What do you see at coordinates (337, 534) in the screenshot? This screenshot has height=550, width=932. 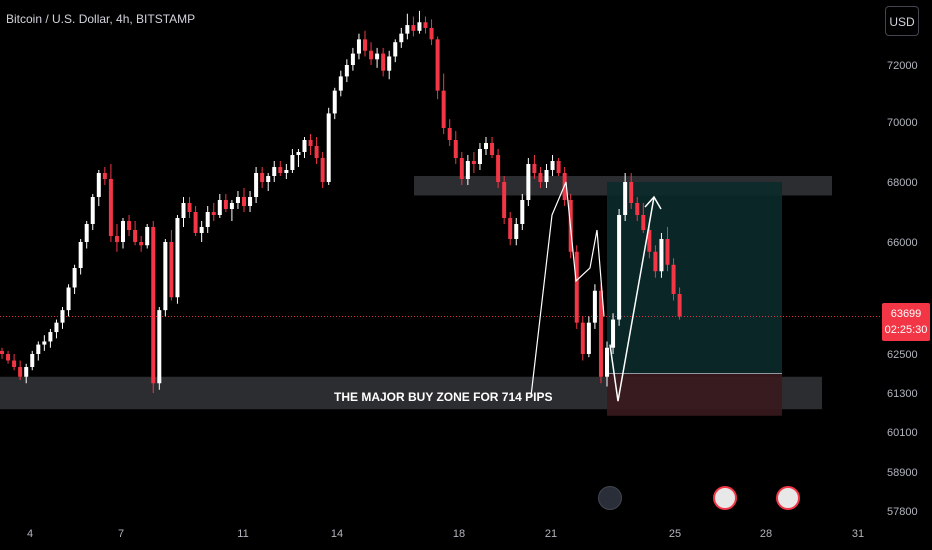 I see `x-axis-tick-label: 14` at bounding box center [337, 534].